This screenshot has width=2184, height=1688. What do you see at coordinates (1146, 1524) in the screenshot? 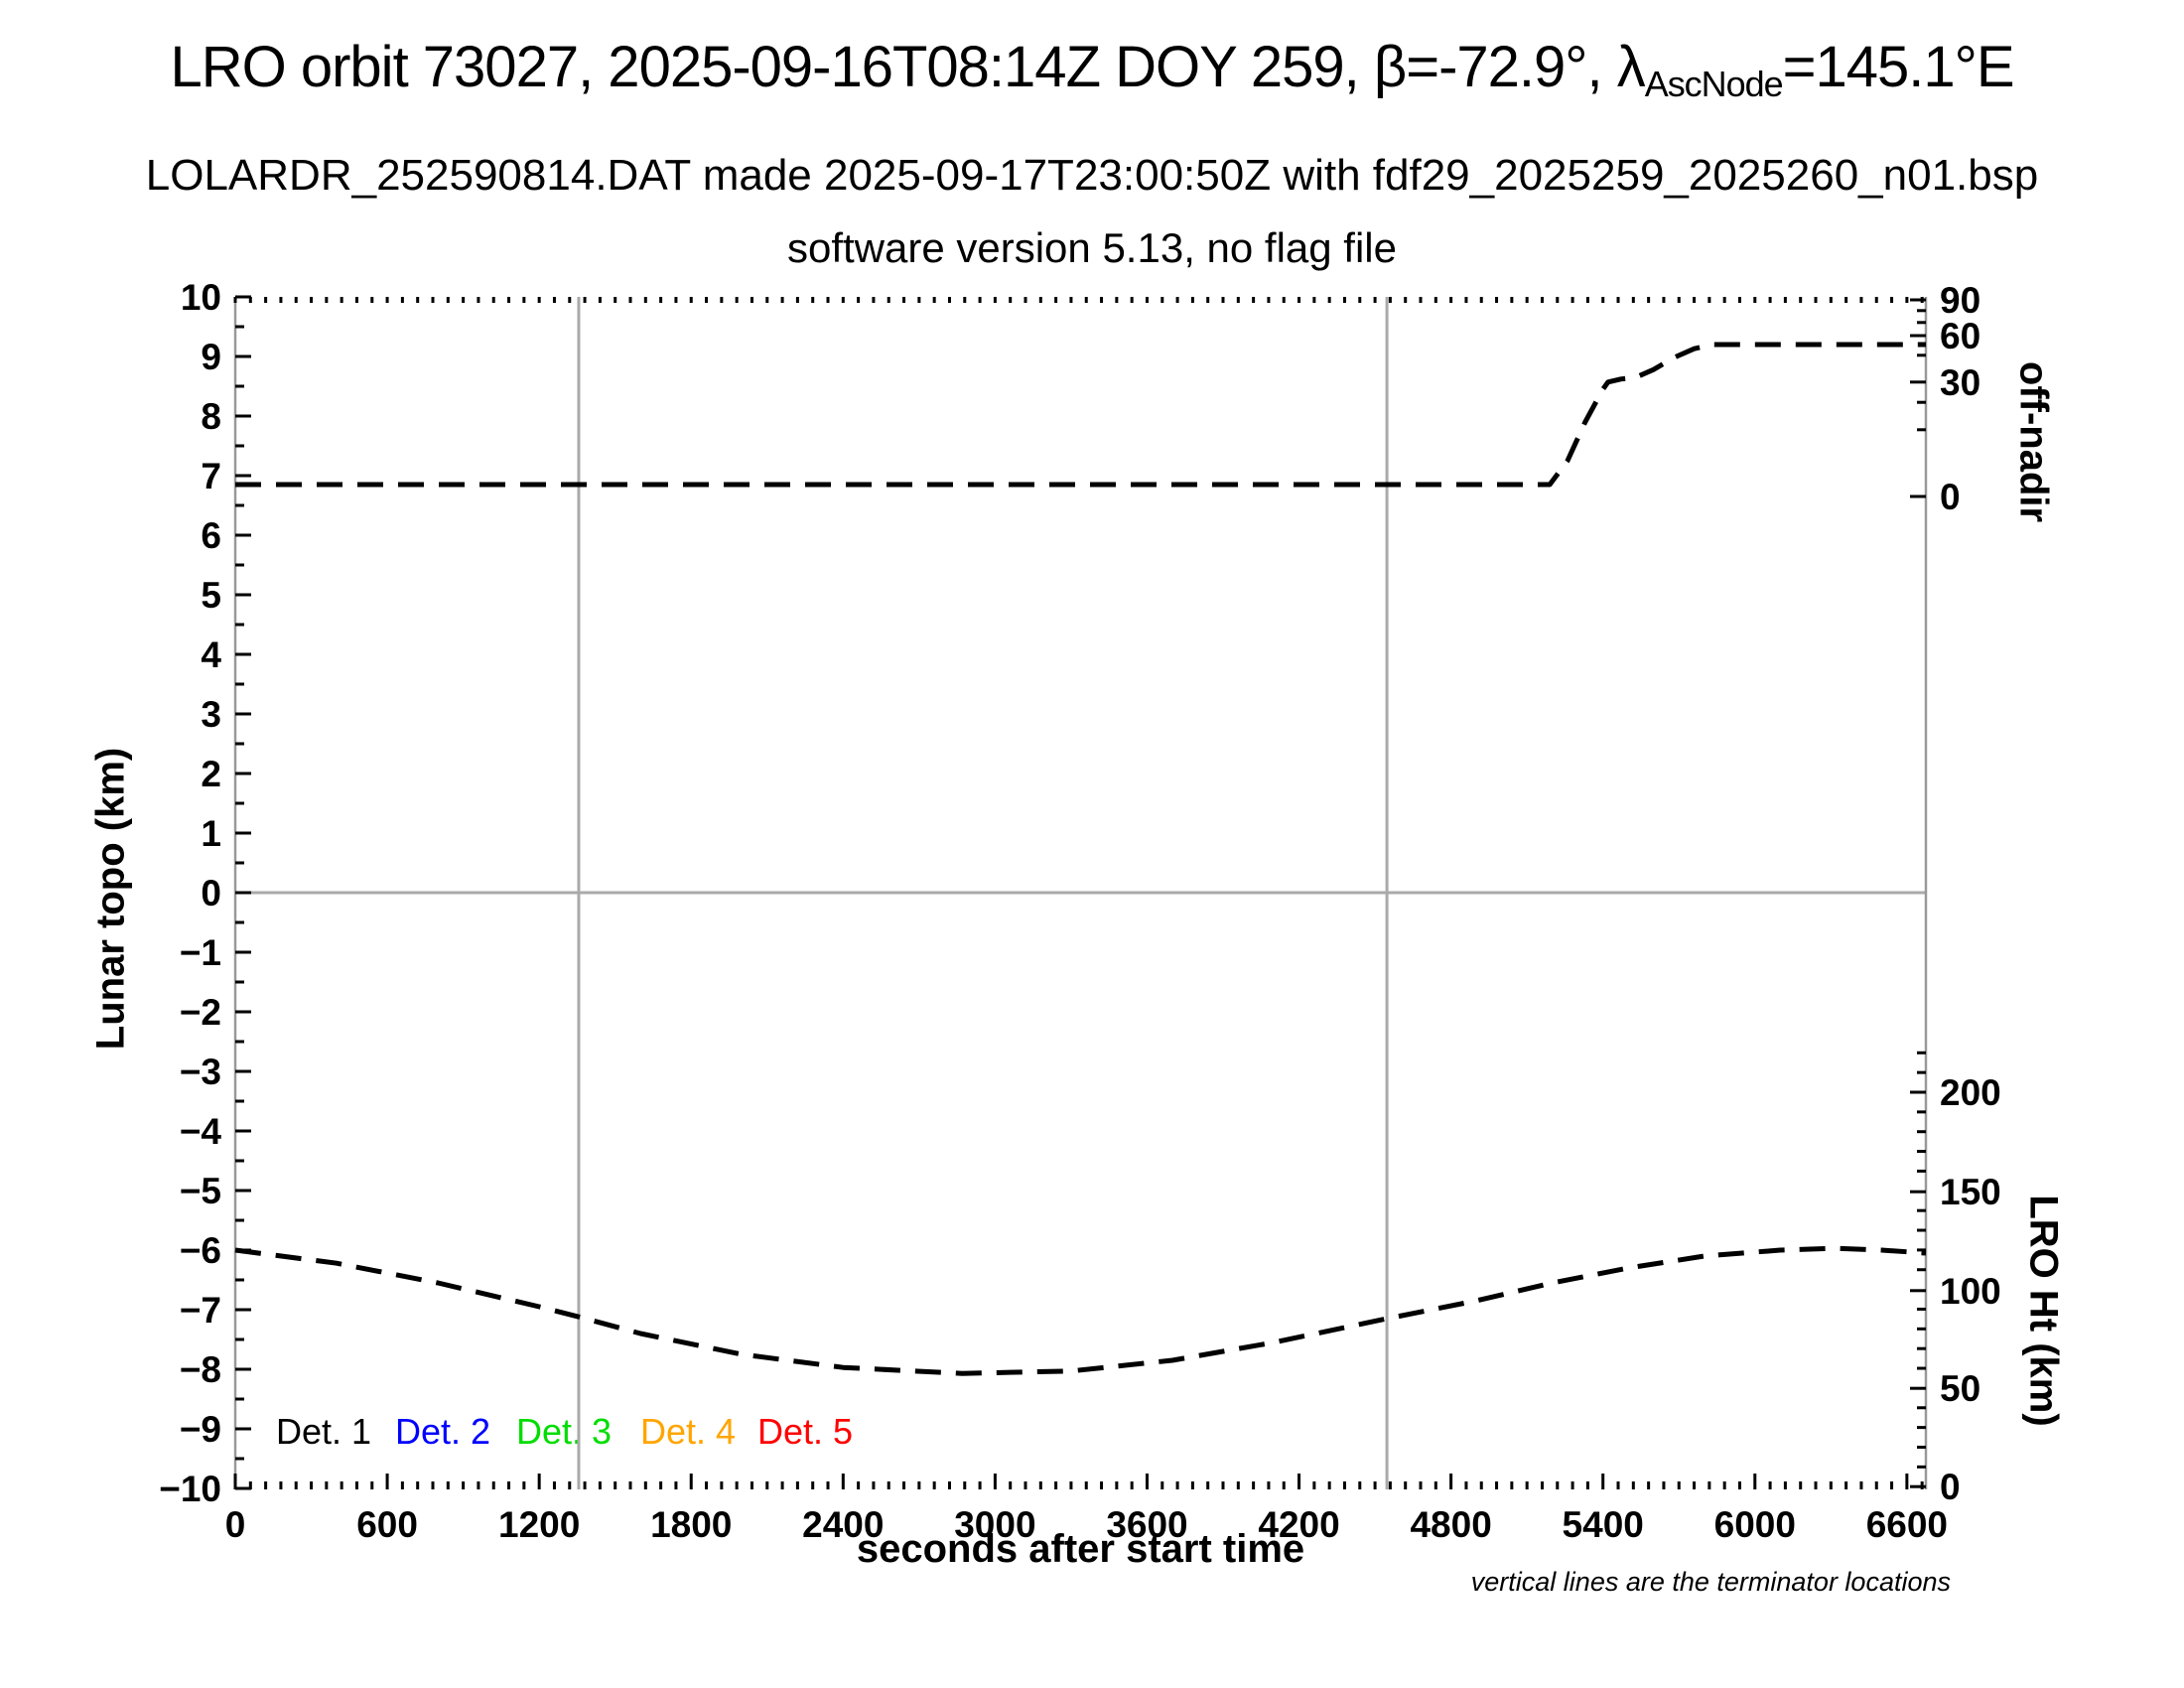
I see `x-axis-tick-label: 3600` at bounding box center [1146, 1524].